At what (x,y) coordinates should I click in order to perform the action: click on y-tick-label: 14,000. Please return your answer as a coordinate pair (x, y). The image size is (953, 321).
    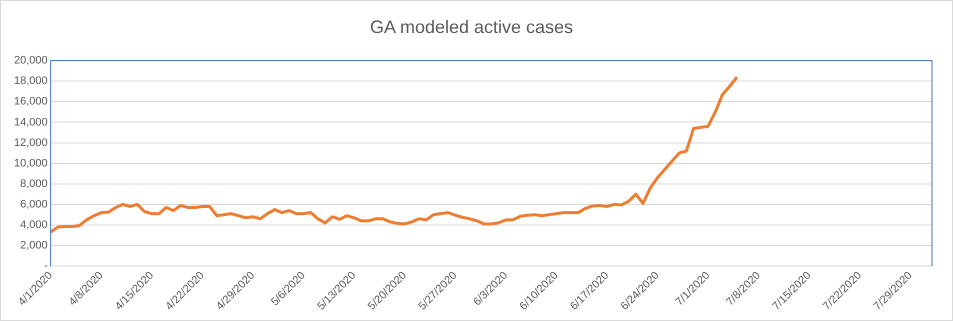
    Looking at the image, I should click on (31, 122).